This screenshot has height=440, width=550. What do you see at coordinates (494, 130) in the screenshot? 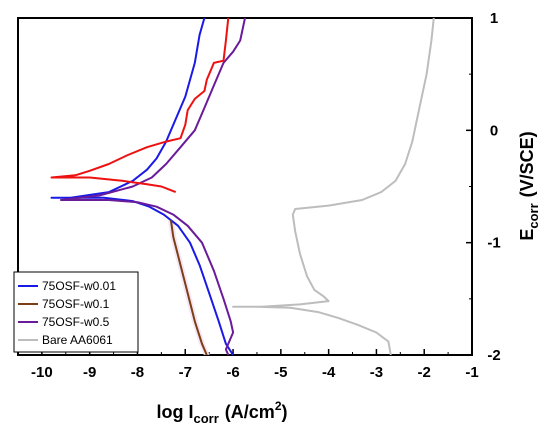
I see `y-tick-label: 0` at bounding box center [494, 130].